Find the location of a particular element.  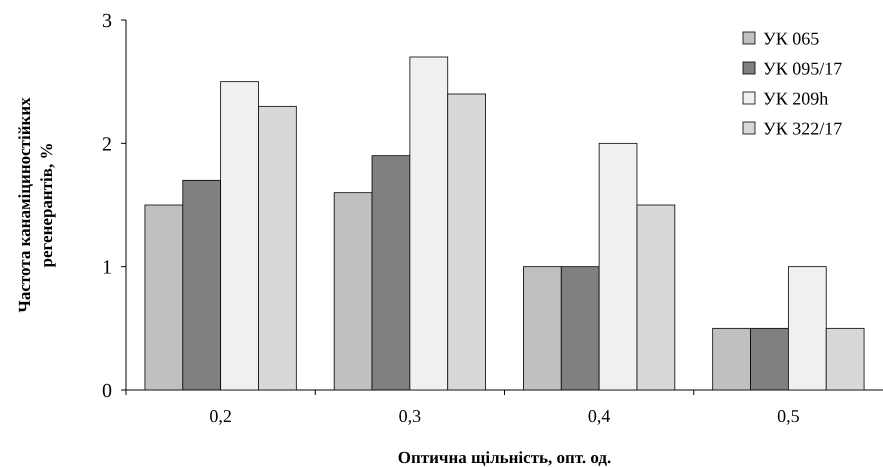

x-tick-label: 0,2 is located at coordinates (220, 416).